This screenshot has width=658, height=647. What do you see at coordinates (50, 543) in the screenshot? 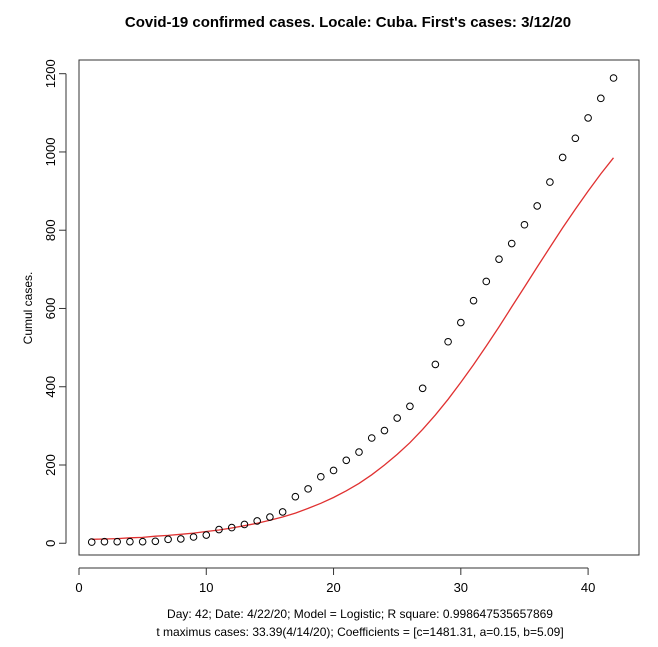
I see `y-tick-label: 0` at bounding box center [50, 543].